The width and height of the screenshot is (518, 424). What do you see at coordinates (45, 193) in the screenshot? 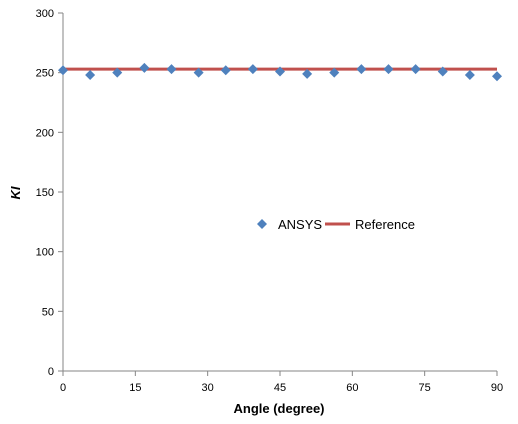
I see `y-tick-label: 150` at bounding box center [45, 193].